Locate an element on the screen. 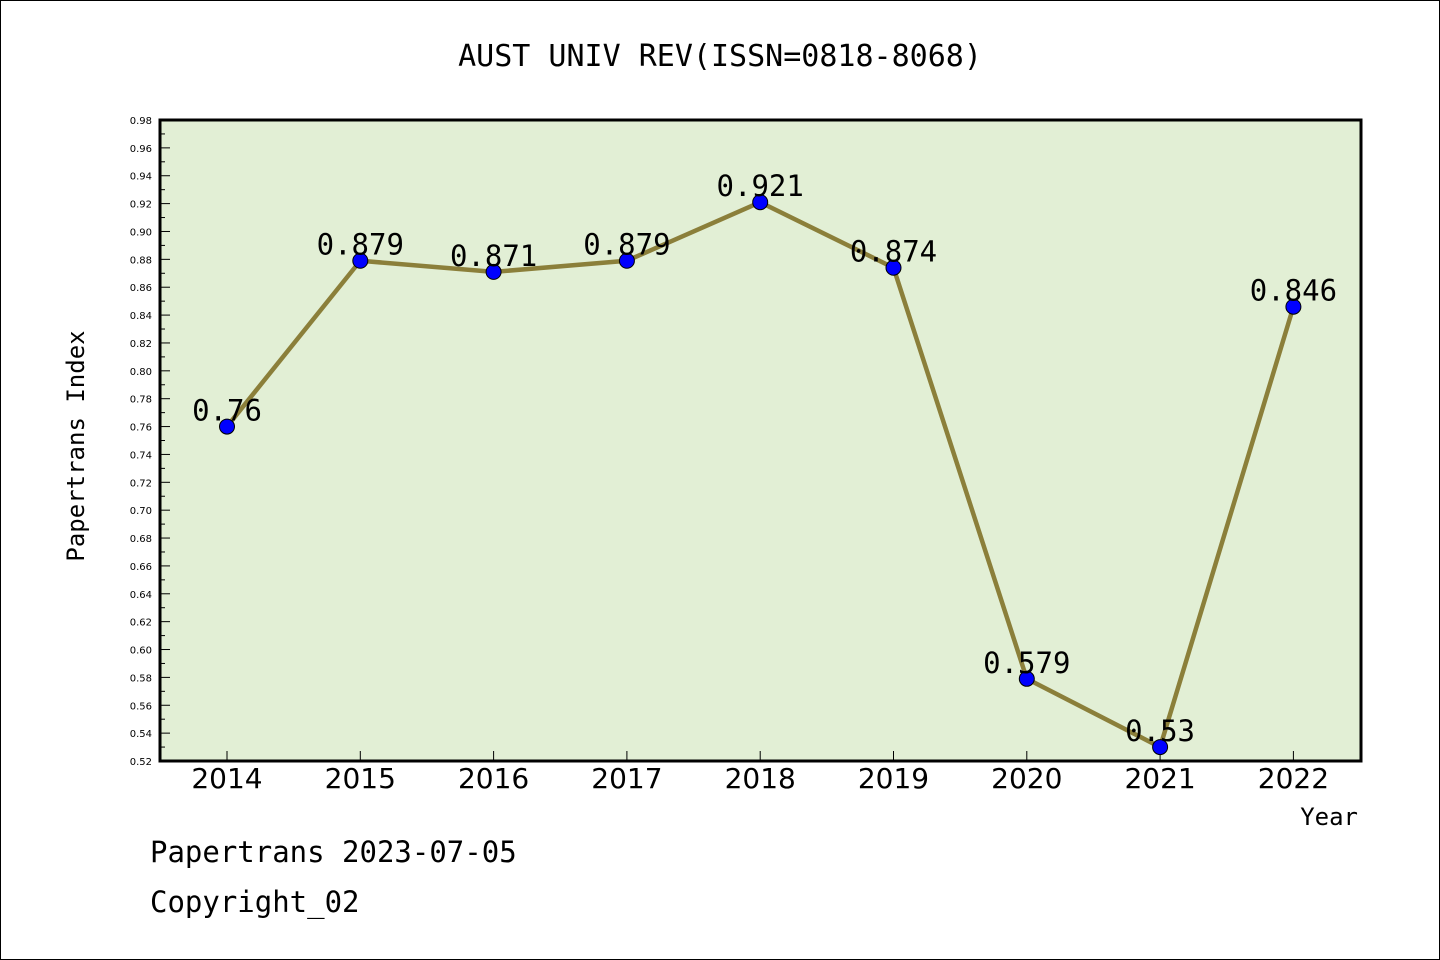  y-tick-label: 0.96 is located at coordinates (141, 149).